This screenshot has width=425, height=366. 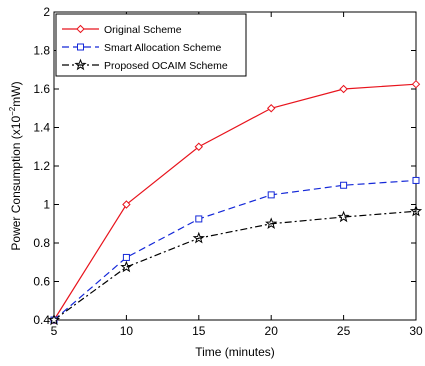 I want to click on legend-label-proposed-ocaim: Proposed OCAIM Scheme, so click(x=166, y=66).